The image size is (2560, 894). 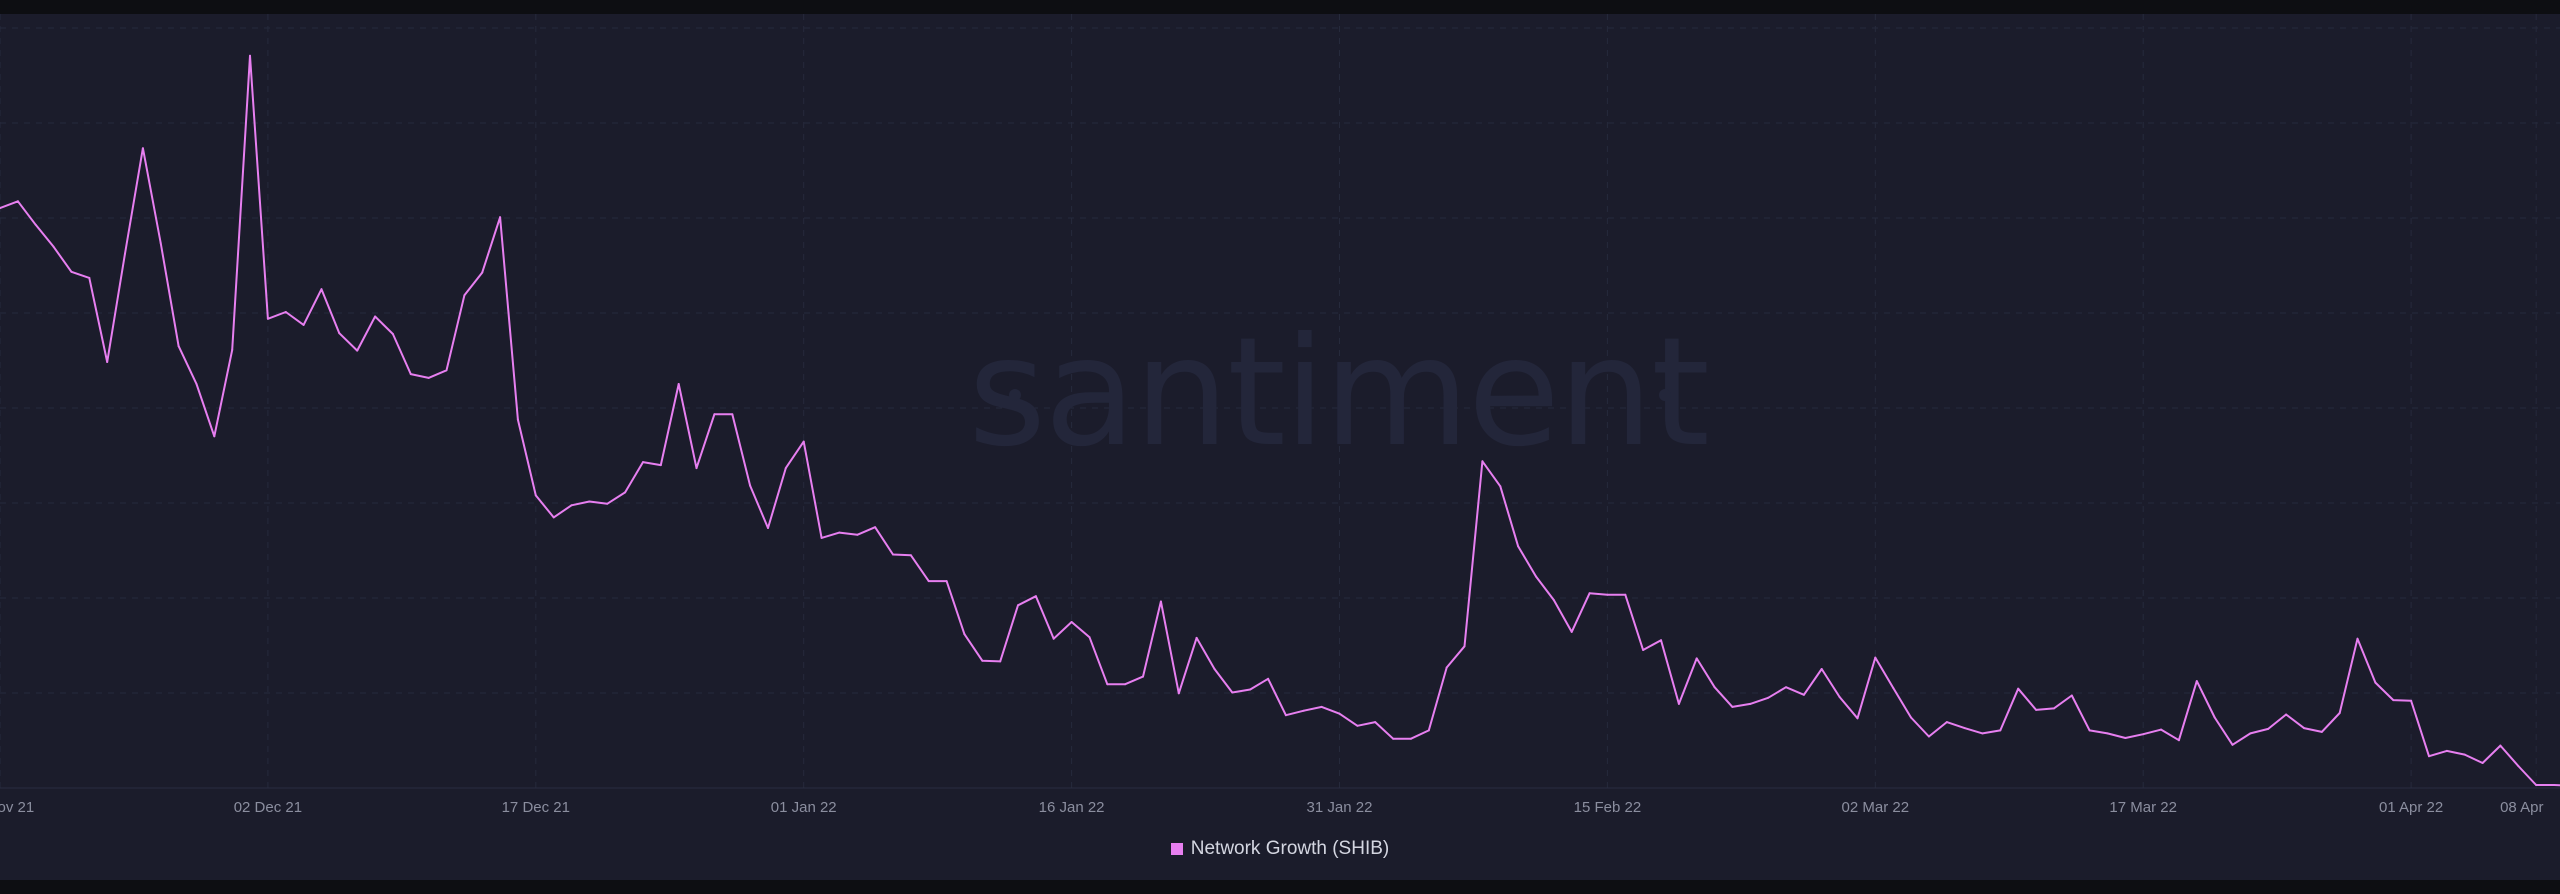 What do you see at coordinates (1290, 848) in the screenshot?
I see `legend-label: Network Growth (SHIB)` at bounding box center [1290, 848].